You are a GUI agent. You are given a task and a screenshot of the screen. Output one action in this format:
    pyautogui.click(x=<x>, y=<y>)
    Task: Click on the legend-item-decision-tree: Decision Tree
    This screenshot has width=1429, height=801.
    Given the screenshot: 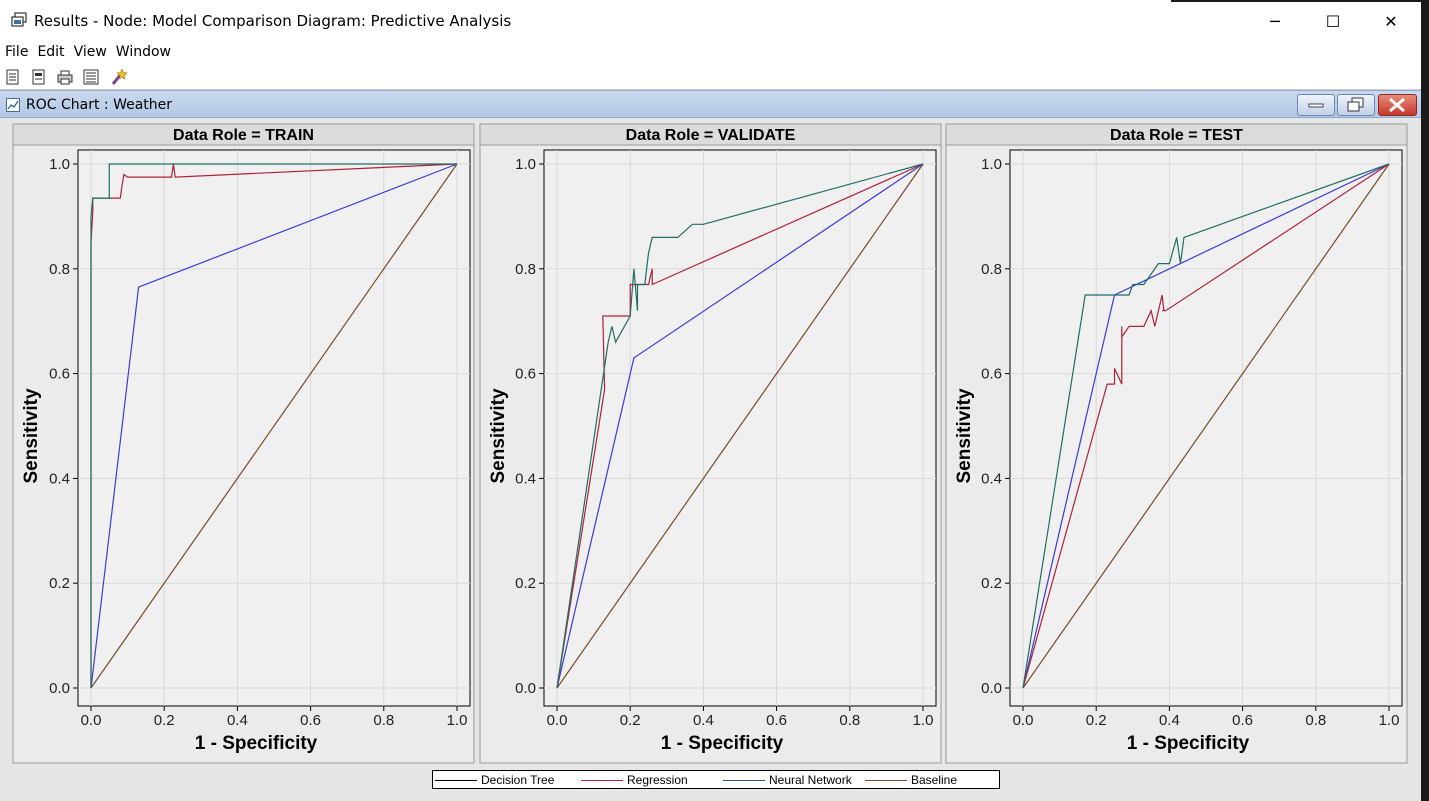 What is the action you would take?
    pyautogui.click(x=494, y=780)
    